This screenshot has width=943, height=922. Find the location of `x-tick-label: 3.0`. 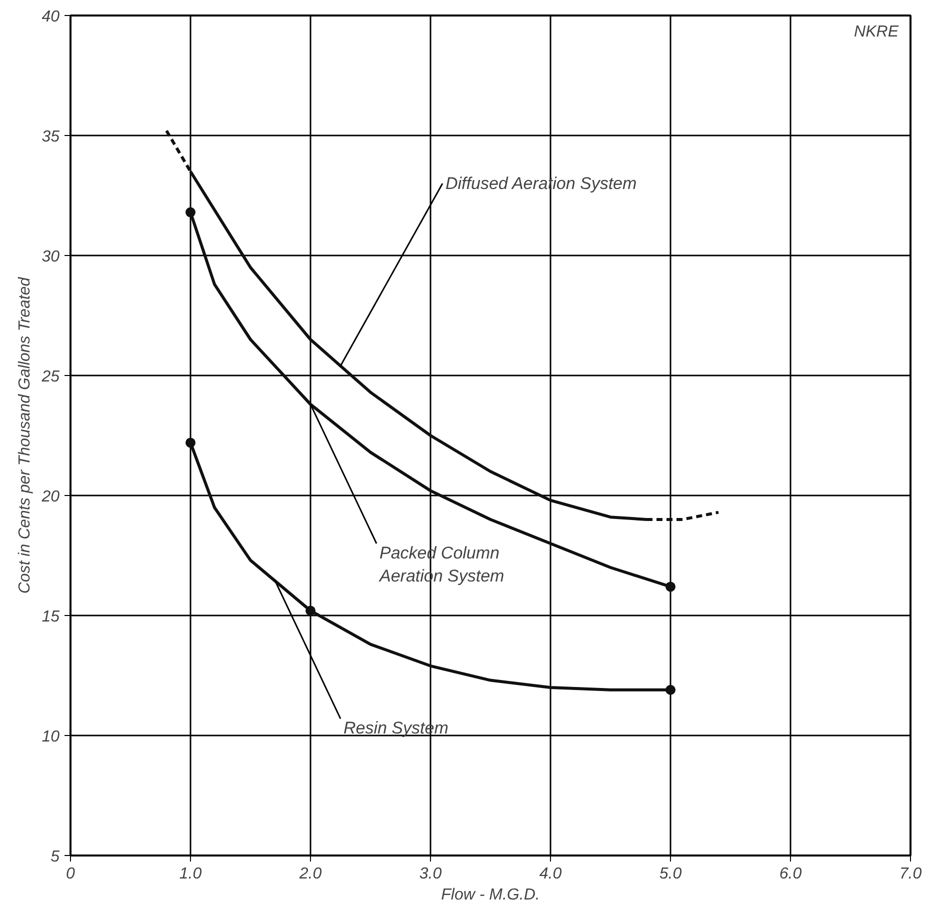

x-tick-label: 3.0 is located at coordinates (430, 874).